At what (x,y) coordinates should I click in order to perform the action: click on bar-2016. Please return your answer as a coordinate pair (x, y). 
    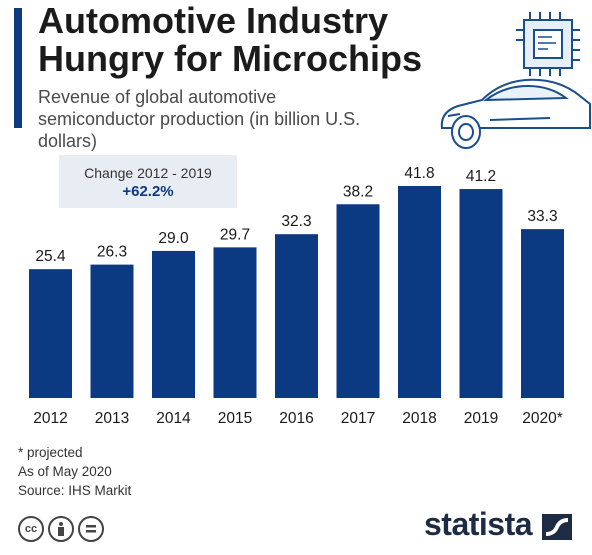
    Looking at the image, I should click on (296, 316).